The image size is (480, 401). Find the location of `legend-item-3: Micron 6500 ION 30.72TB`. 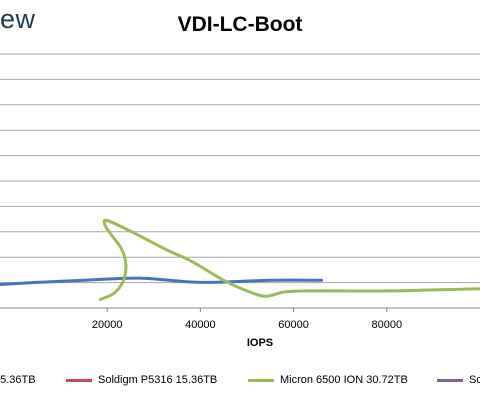

legend-item-3: Micron 6500 ION 30.72TB is located at coordinates (328, 380).